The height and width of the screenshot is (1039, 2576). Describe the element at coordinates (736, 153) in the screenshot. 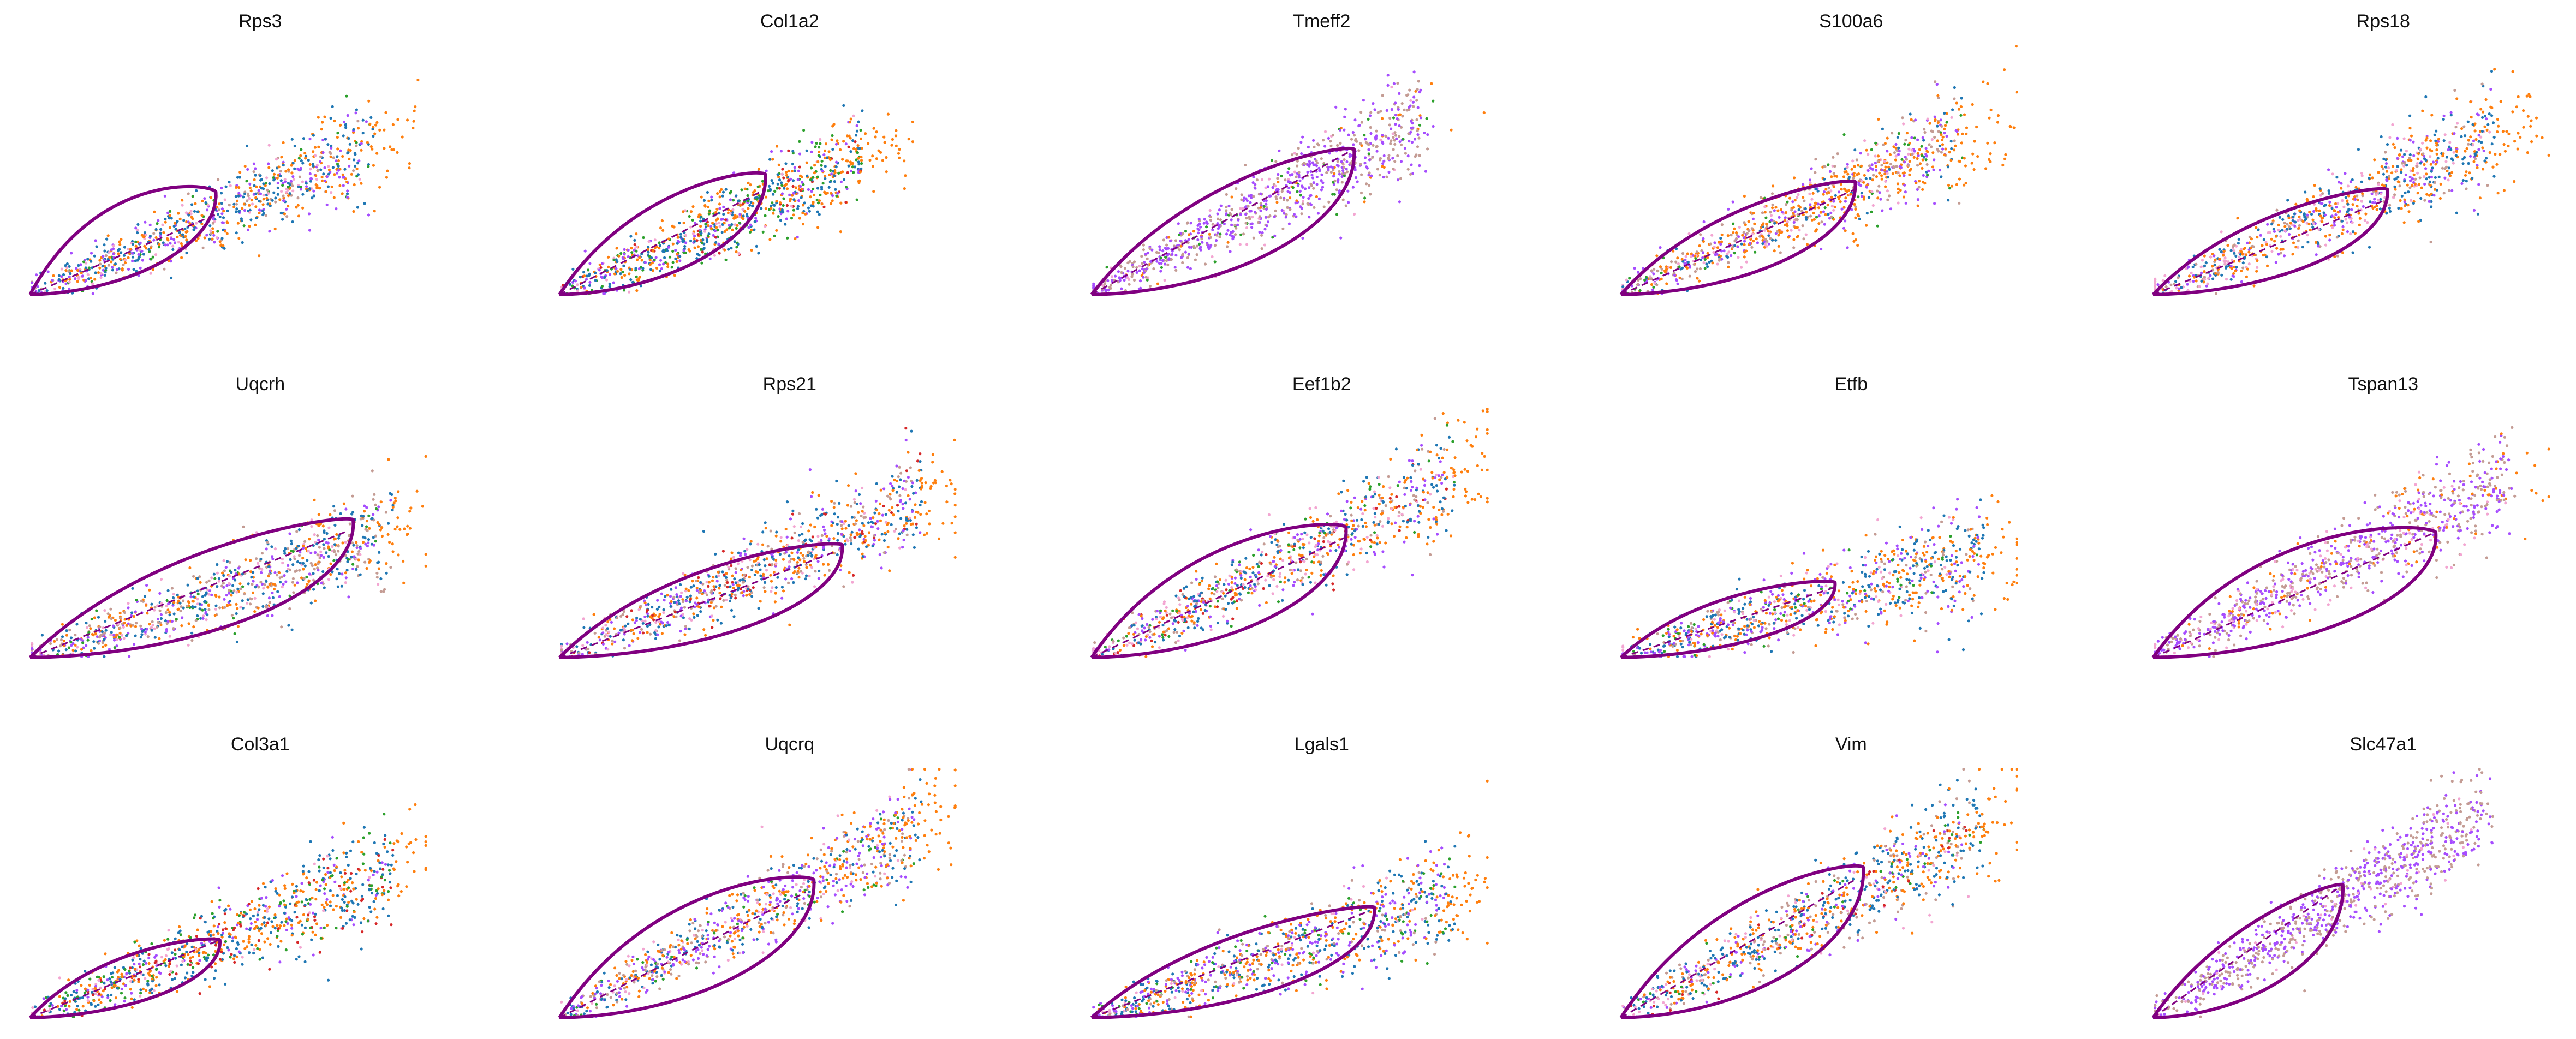

I see `phase-portrait-panel-col1a2: Col1a2` at that location.